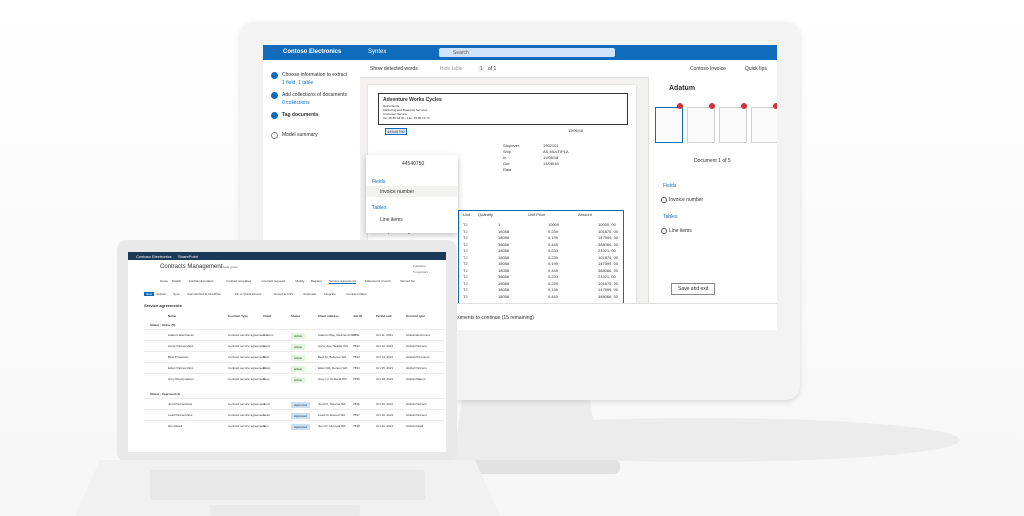 The height and width of the screenshot is (516, 1024). What do you see at coordinates (165, 394) in the screenshot?
I see `group-header: Status : Approved (4)` at bounding box center [165, 394].